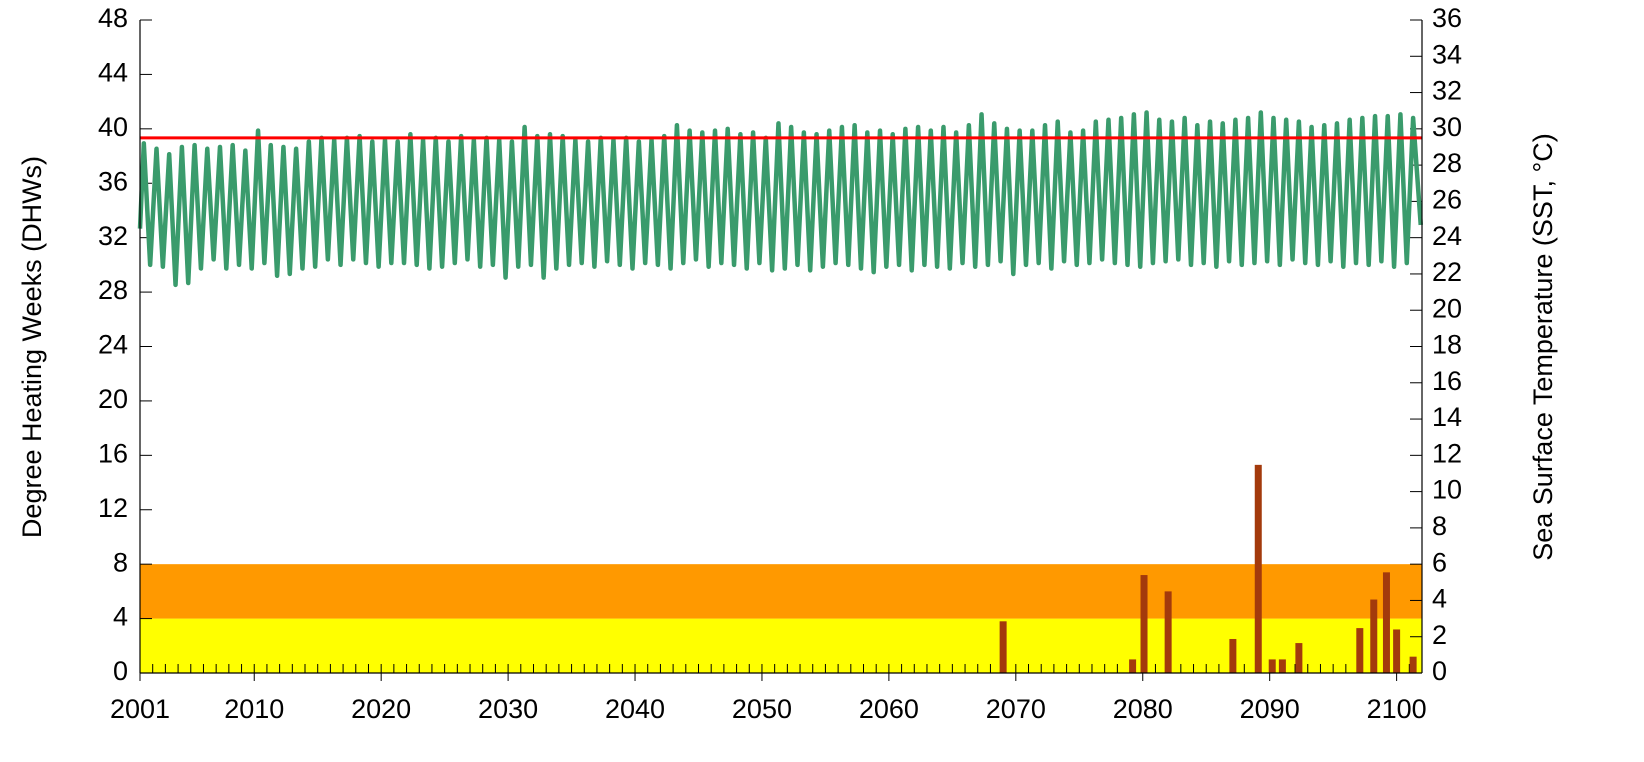 Image resolution: width=1644 pixels, height=762 pixels. Describe the element at coordinates (1447, 381) in the screenshot. I see `y2-tick-label: 16` at that location.